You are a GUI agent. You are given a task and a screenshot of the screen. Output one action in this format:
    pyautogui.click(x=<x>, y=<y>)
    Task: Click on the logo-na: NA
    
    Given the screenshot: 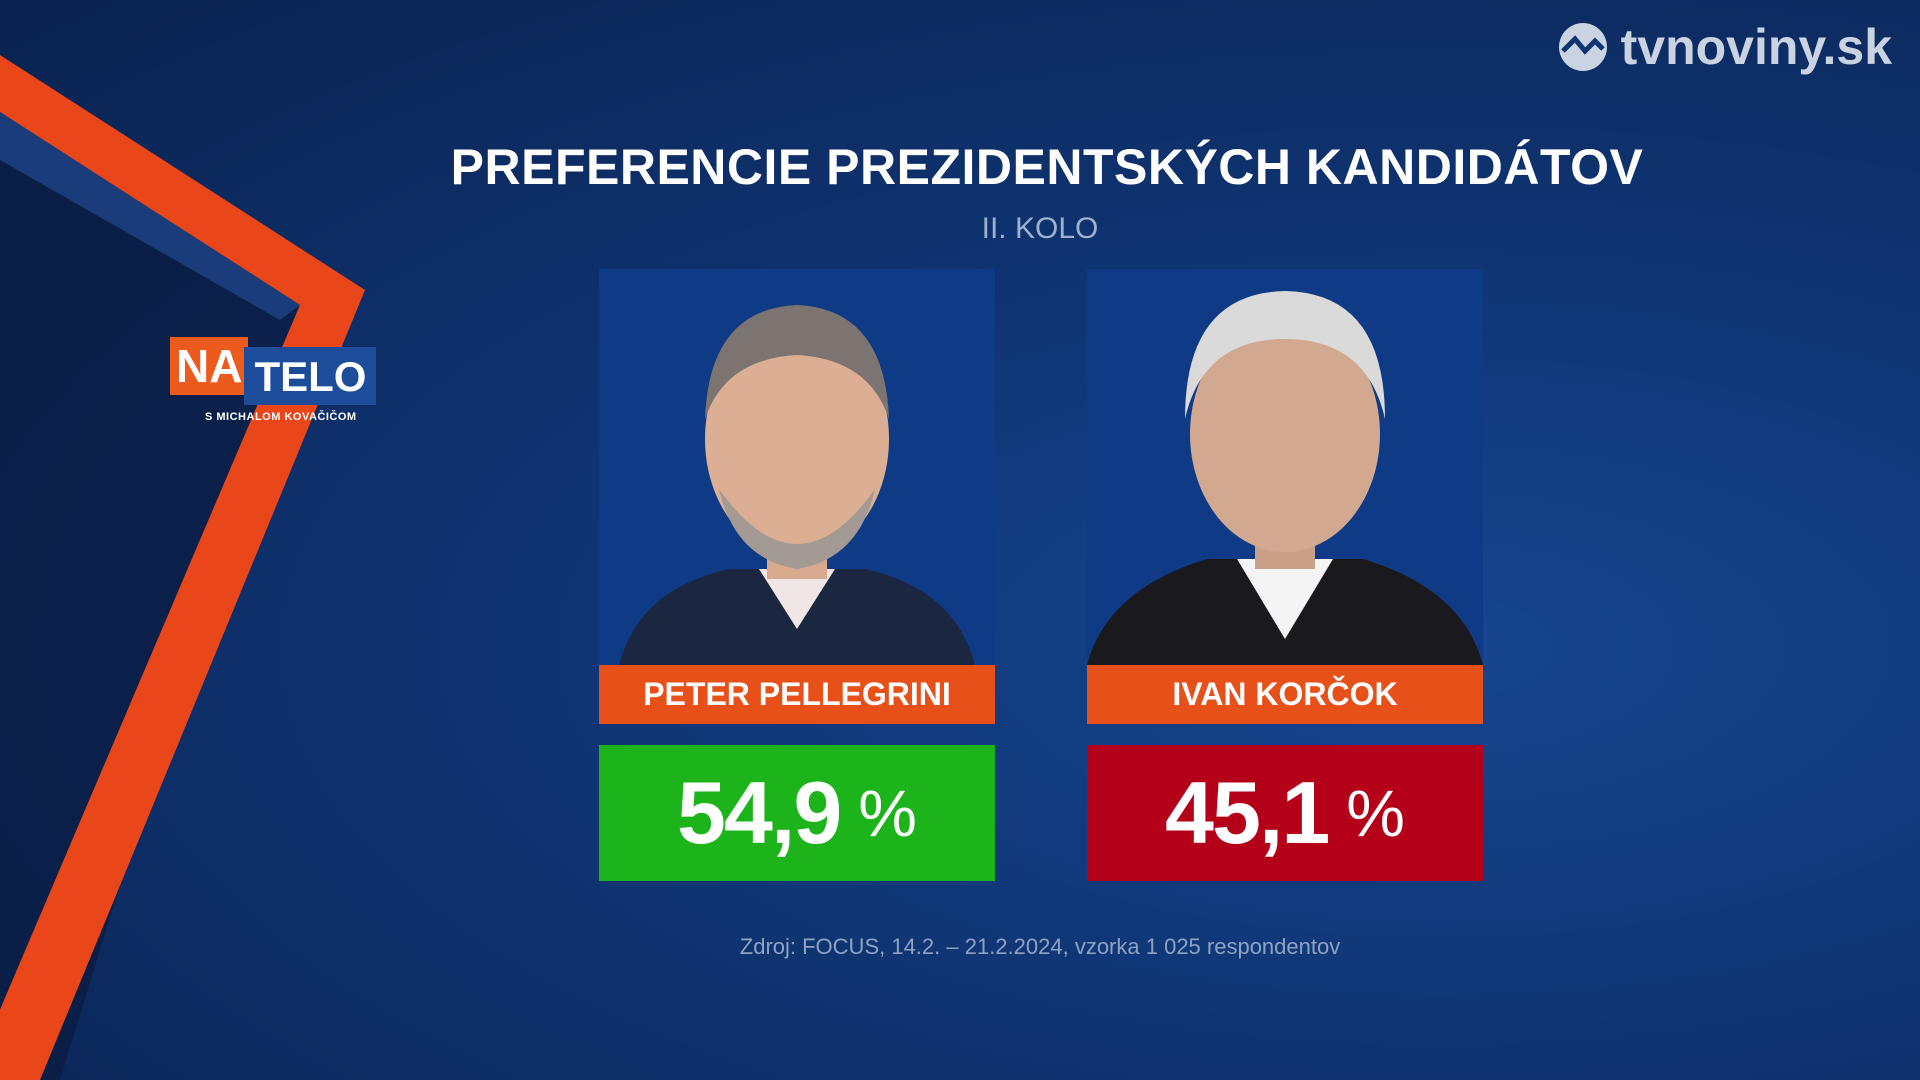 What is the action you would take?
    pyautogui.click(x=209, y=366)
    